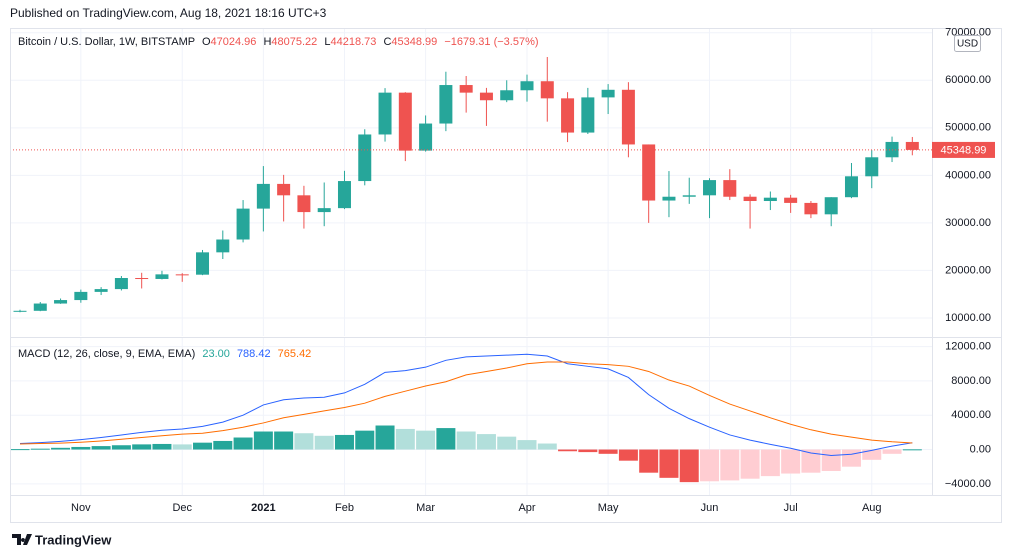  I want to click on last-price-label: 45348.99, so click(964, 150).